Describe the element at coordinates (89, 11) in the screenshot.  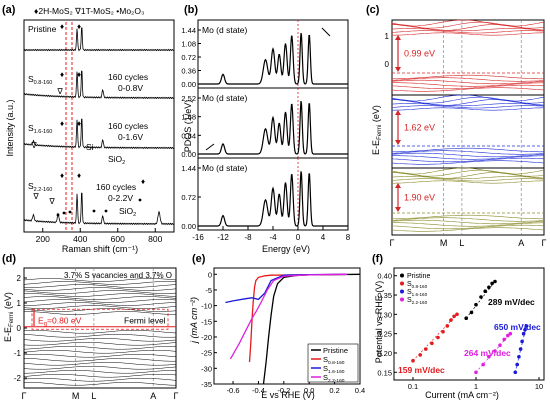
I see `panel-a-legend: ♦2H-MoS₂ ∇1T-MoS₂ •Mo₂O₃` at that location.